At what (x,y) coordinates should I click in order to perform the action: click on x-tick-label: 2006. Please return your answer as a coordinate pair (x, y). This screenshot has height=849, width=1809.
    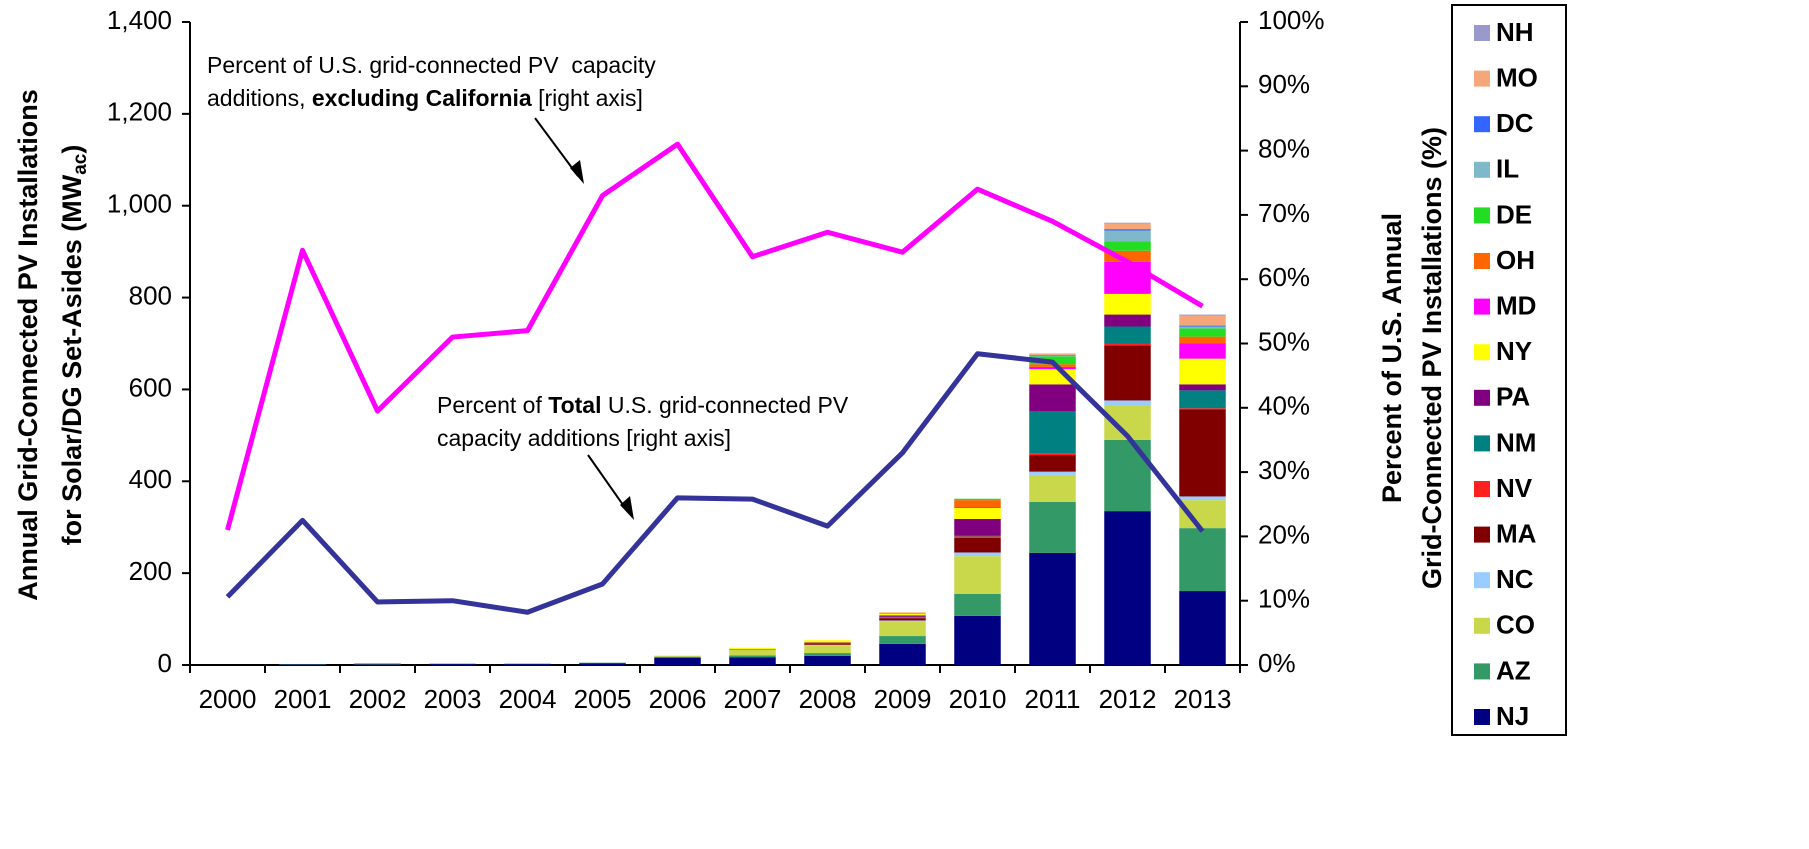
    Looking at the image, I should click on (678, 699).